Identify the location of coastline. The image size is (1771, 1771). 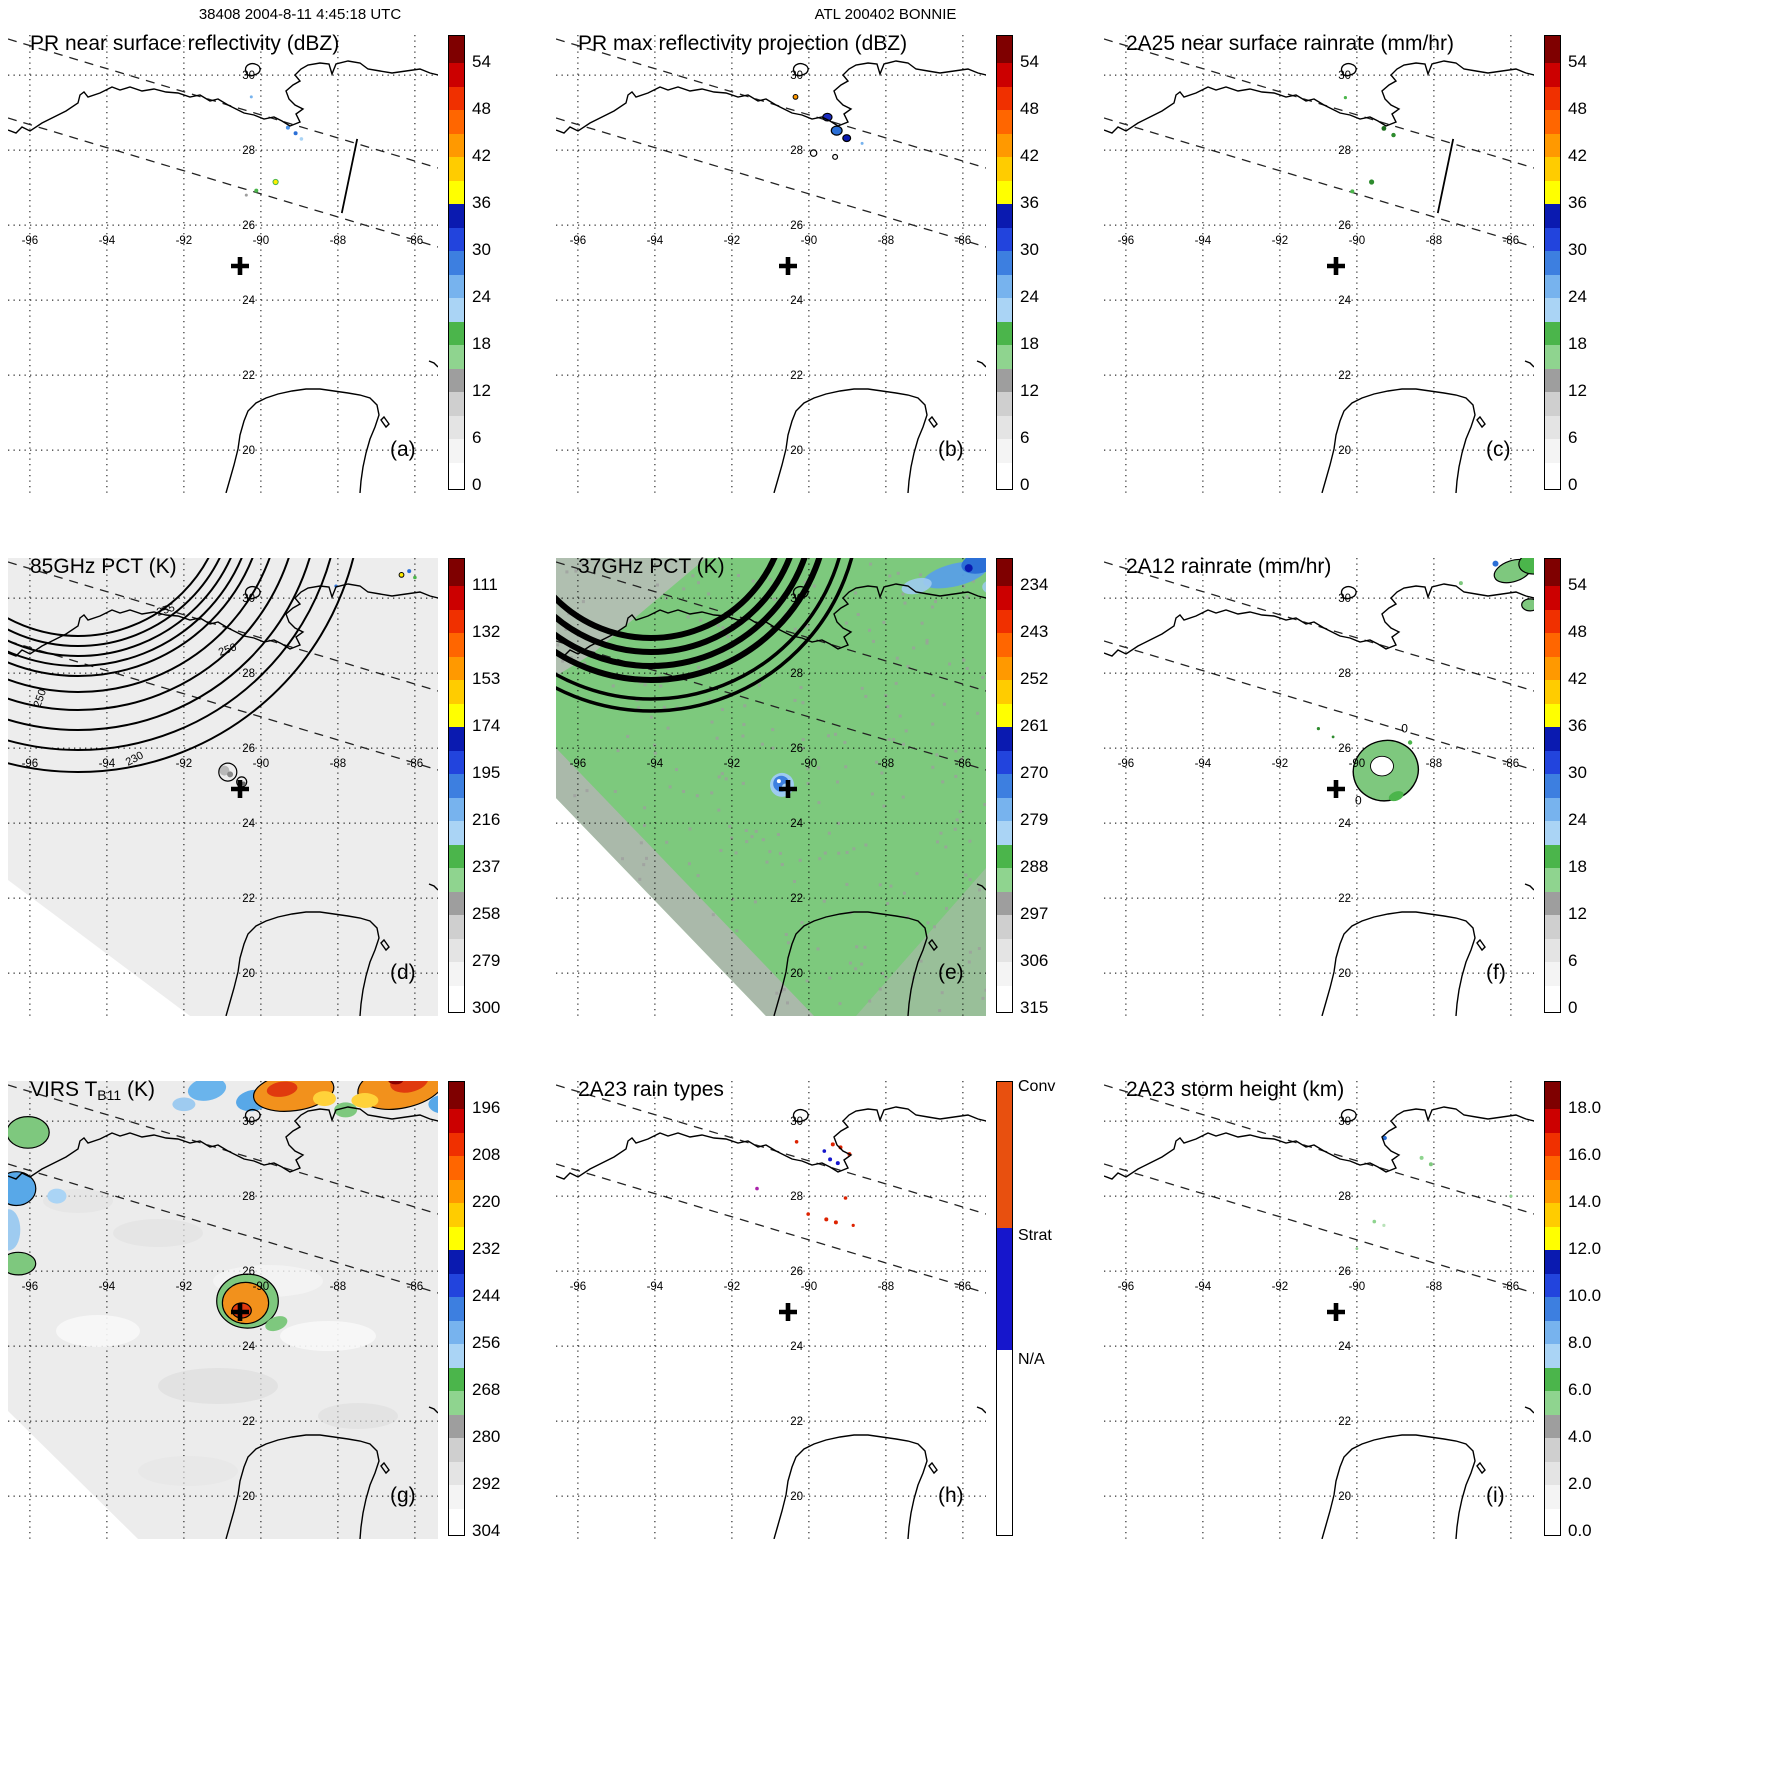
(771, 799).